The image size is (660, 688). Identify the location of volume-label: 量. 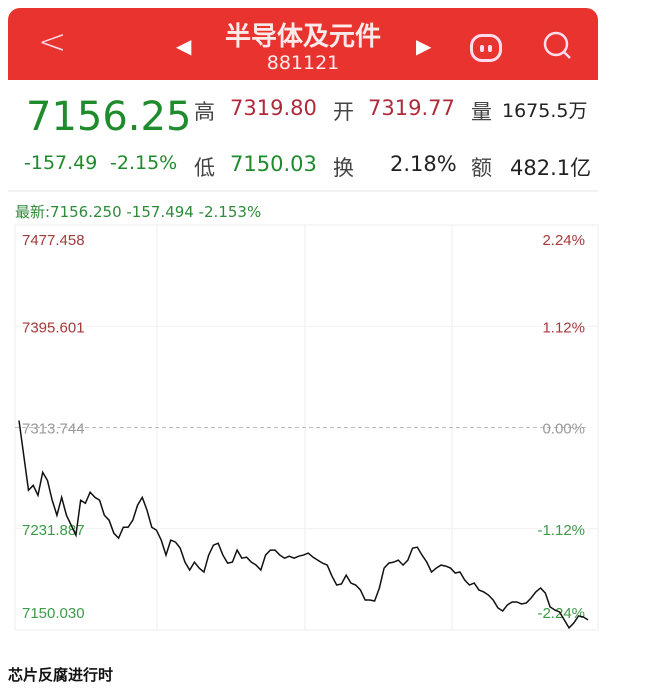
(481, 112).